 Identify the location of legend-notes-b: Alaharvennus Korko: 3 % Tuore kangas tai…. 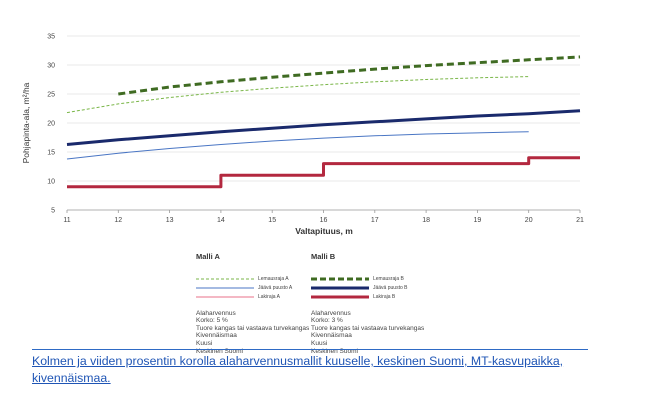
(386, 333).